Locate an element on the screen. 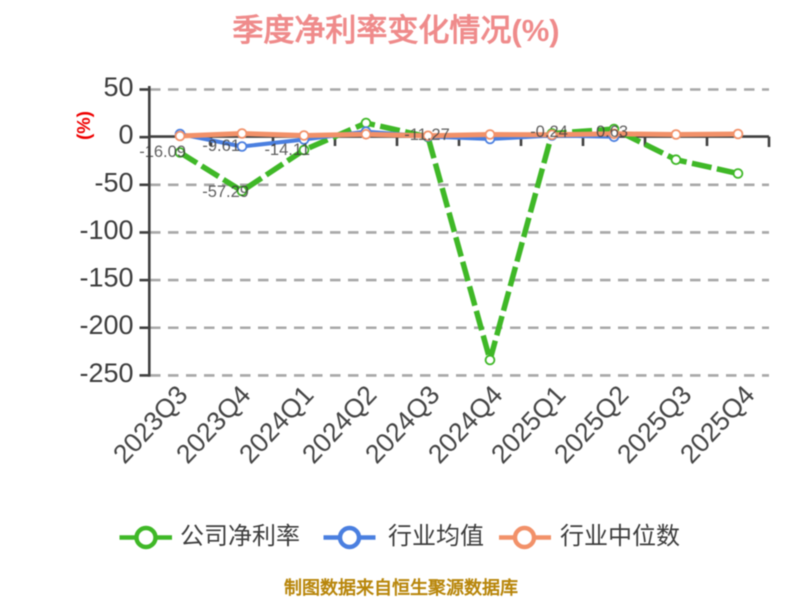 Image resolution: width=800 pixels, height=600 pixels. svg-text: 行业中位数 is located at coordinates (620, 536).